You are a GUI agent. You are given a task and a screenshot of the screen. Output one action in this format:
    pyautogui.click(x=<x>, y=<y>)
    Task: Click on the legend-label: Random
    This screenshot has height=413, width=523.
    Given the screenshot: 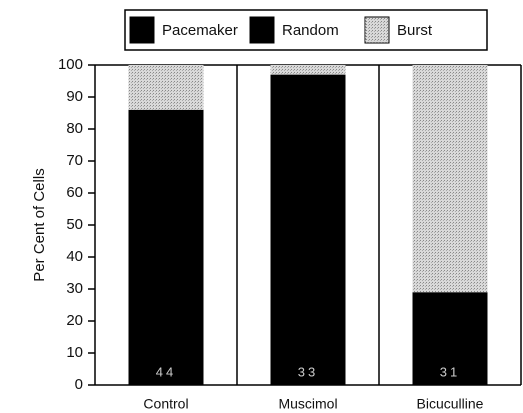 What is the action you would take?
    pyautogui.click(x=310, y=30)
    